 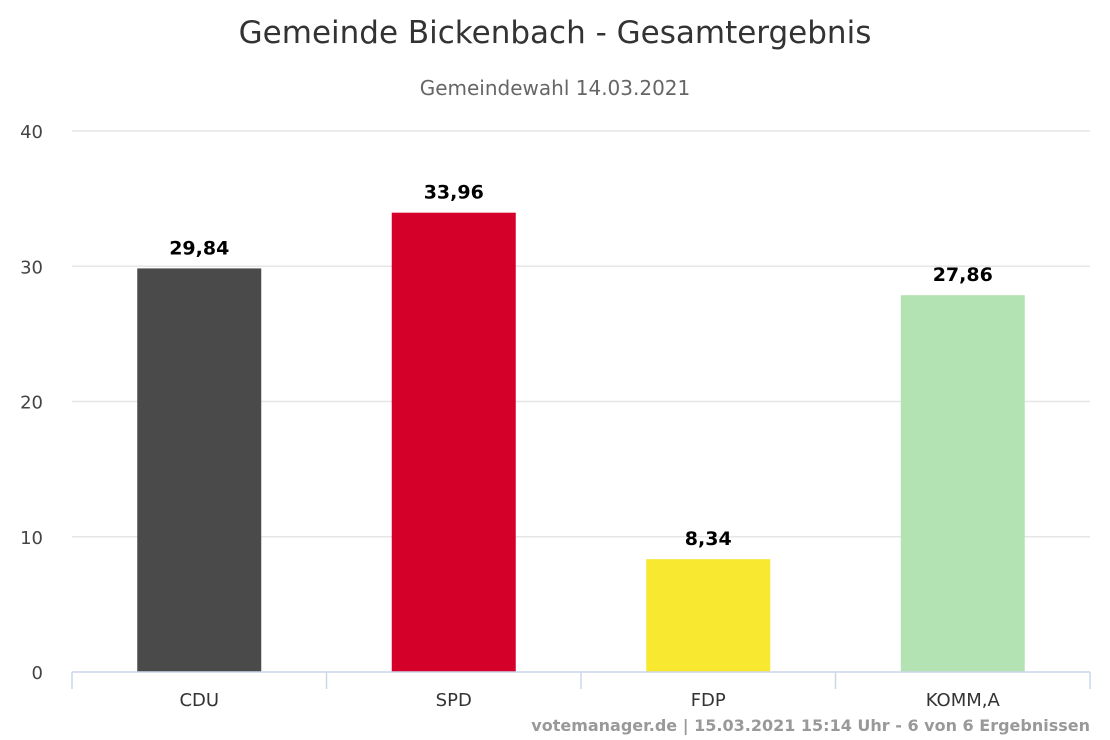 What do you see at coordinates (581, 691) in the screenshot?
I see `x-axis: CDU SPD FDP KOMM,A` at bounding box center [581, 691].